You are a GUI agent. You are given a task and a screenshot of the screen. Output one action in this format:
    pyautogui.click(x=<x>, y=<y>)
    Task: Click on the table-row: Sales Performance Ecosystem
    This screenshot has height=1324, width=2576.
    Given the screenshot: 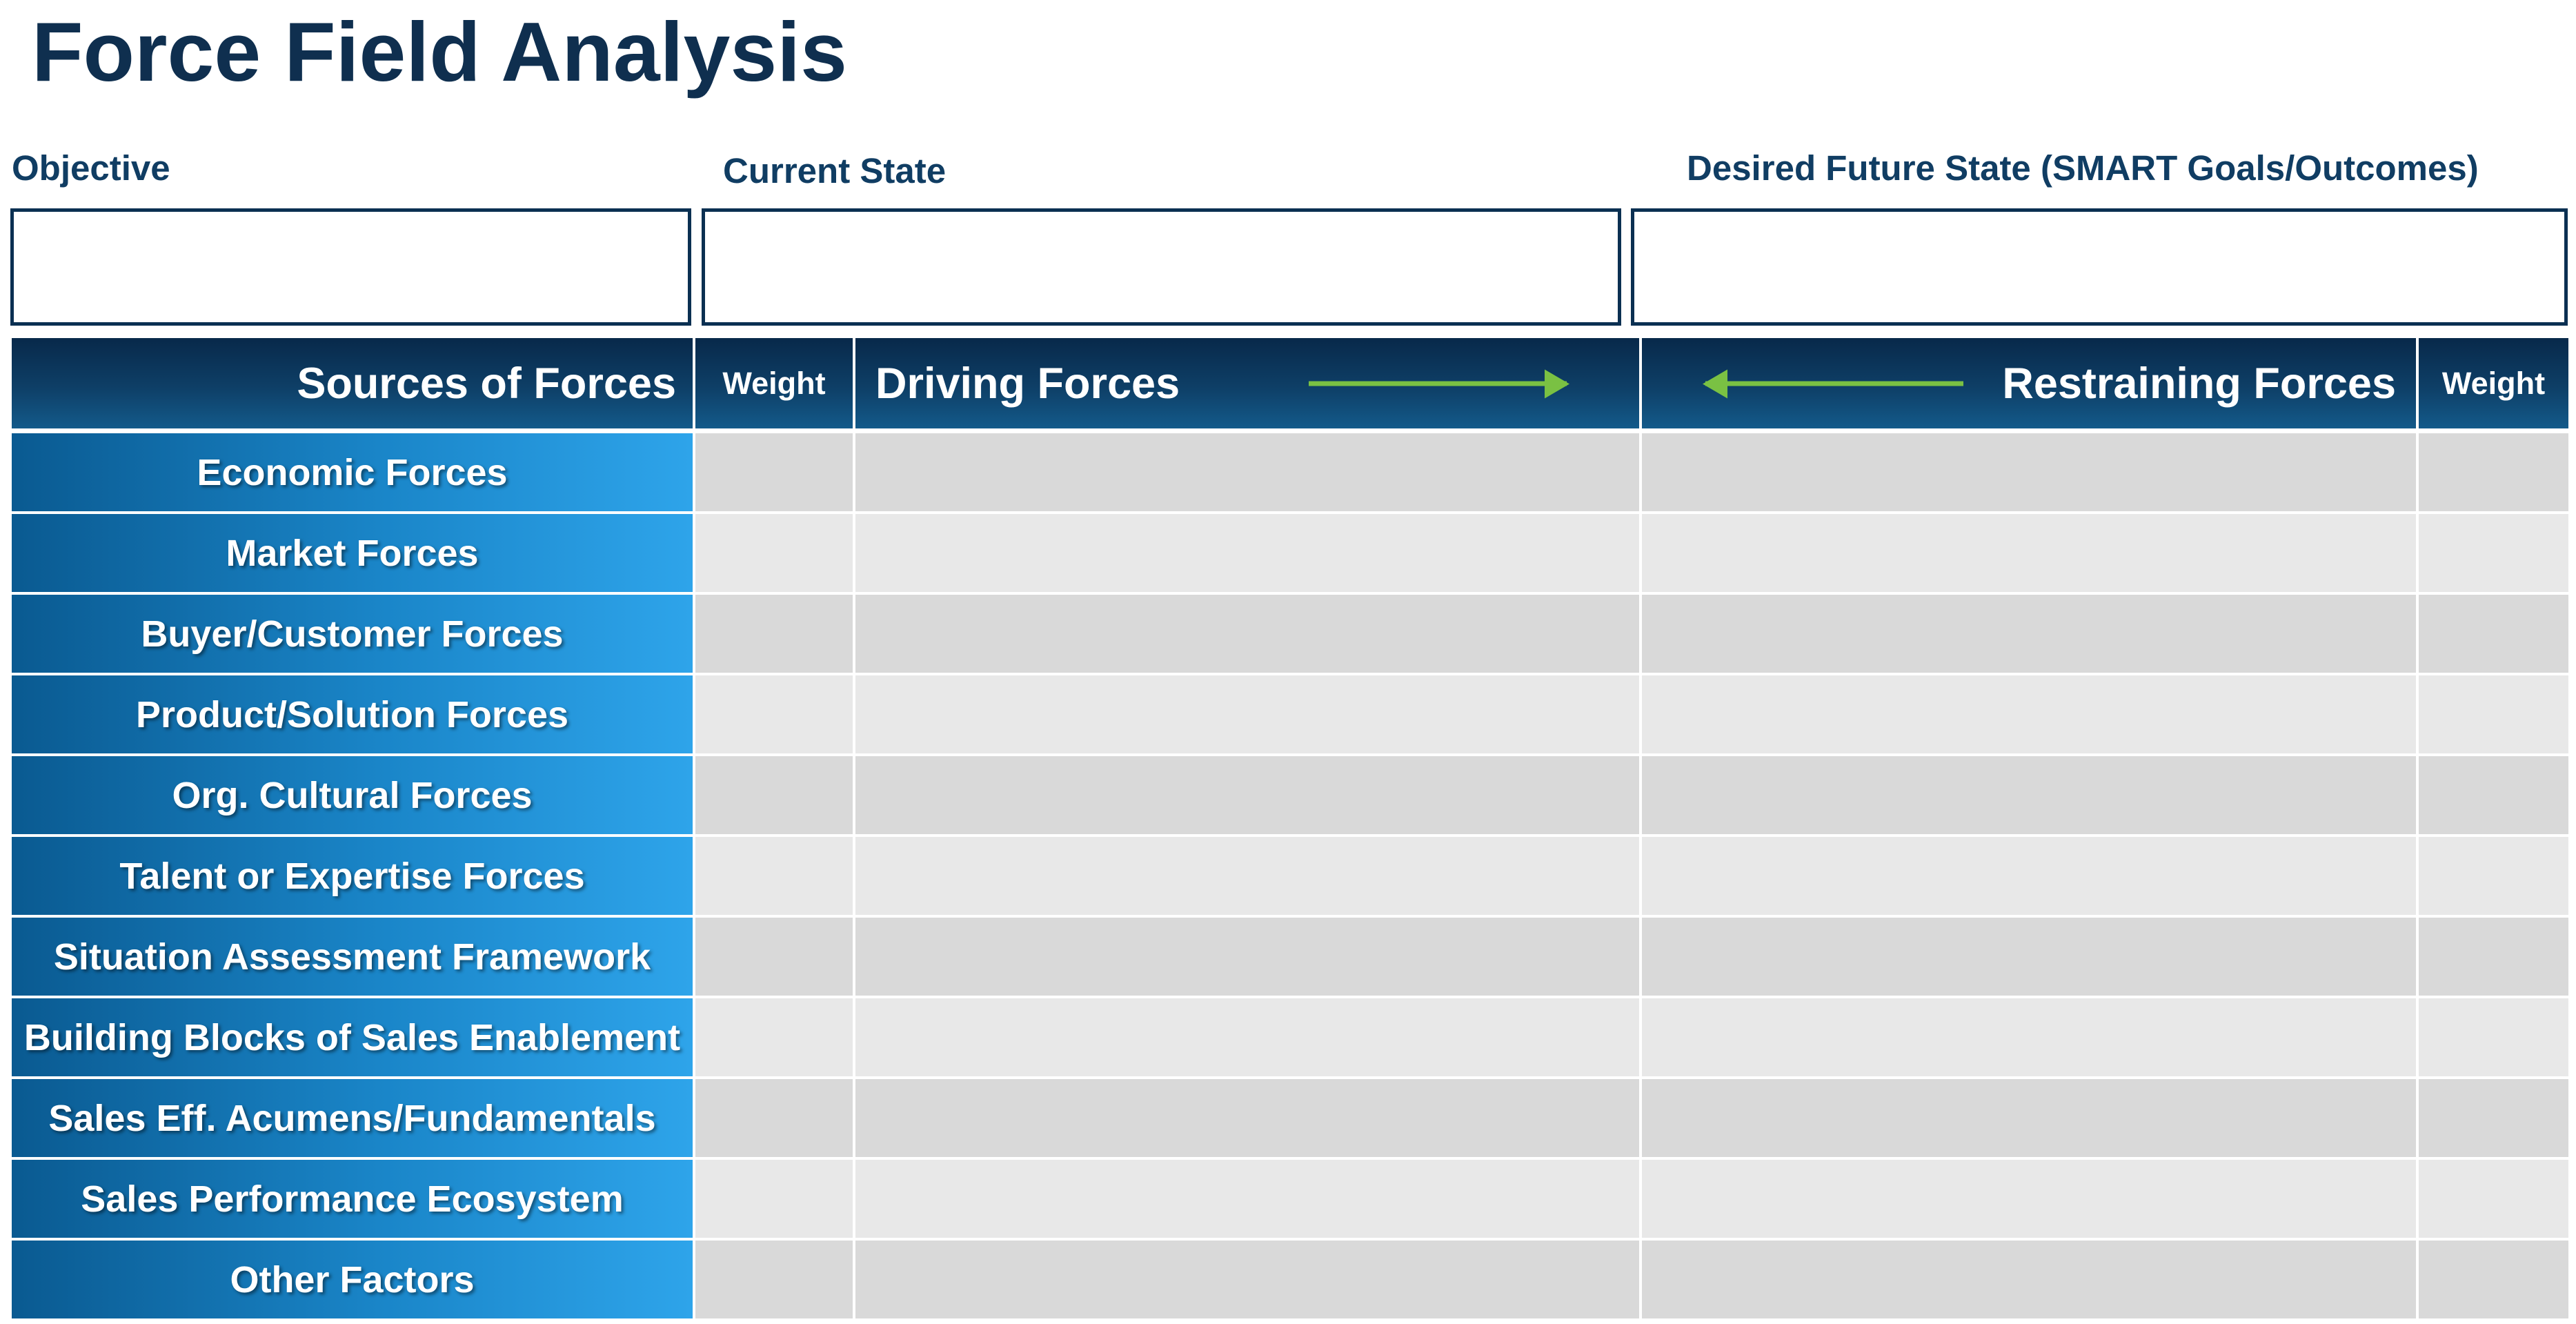 What is the action you would take?
    pyautogui.click(x=1290, y=1200)
    